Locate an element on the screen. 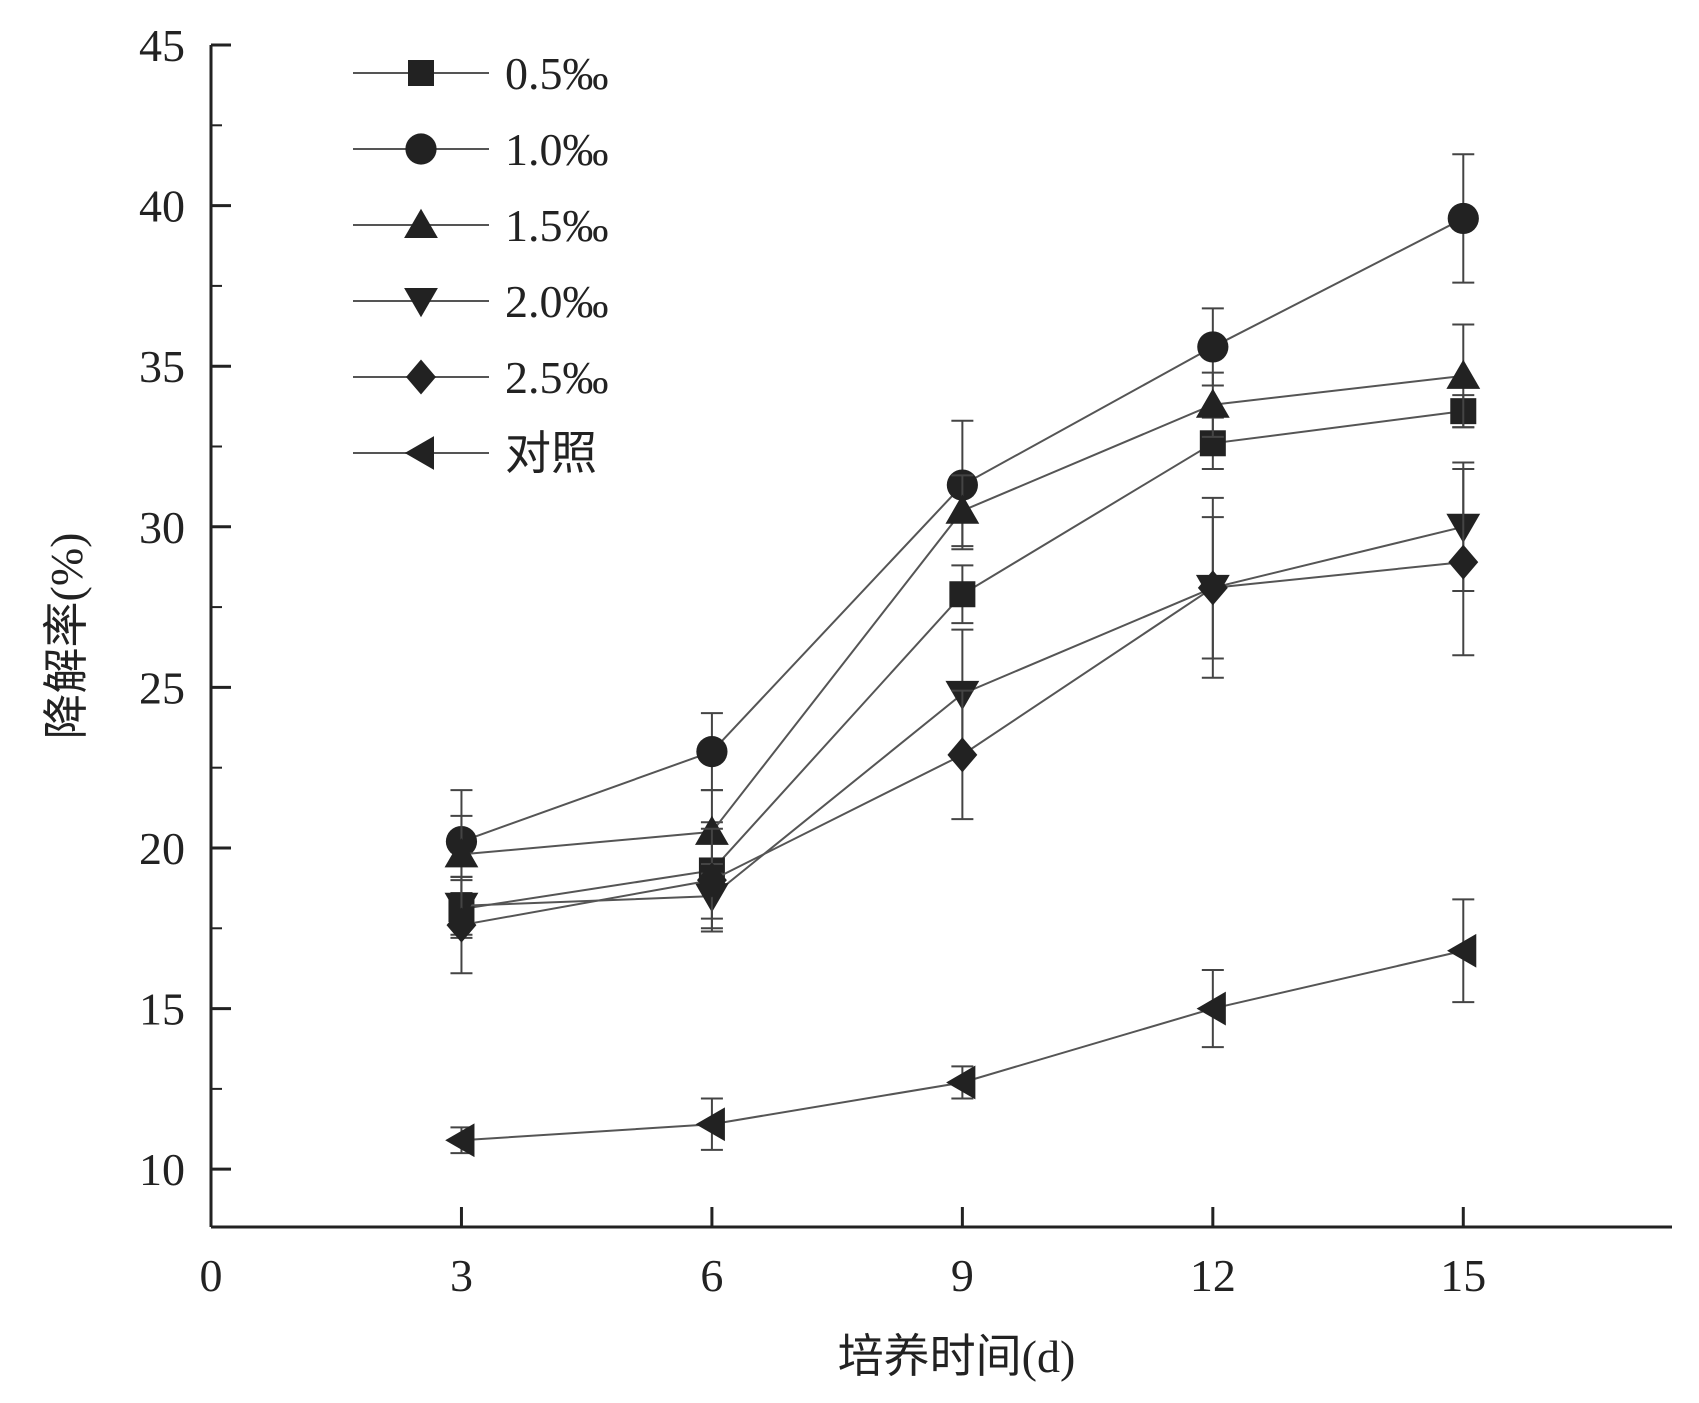 Image resolution: width=1699 pixels, height=1403 pixels. y-tick-label: 45 is located at coordinates (162, 45).